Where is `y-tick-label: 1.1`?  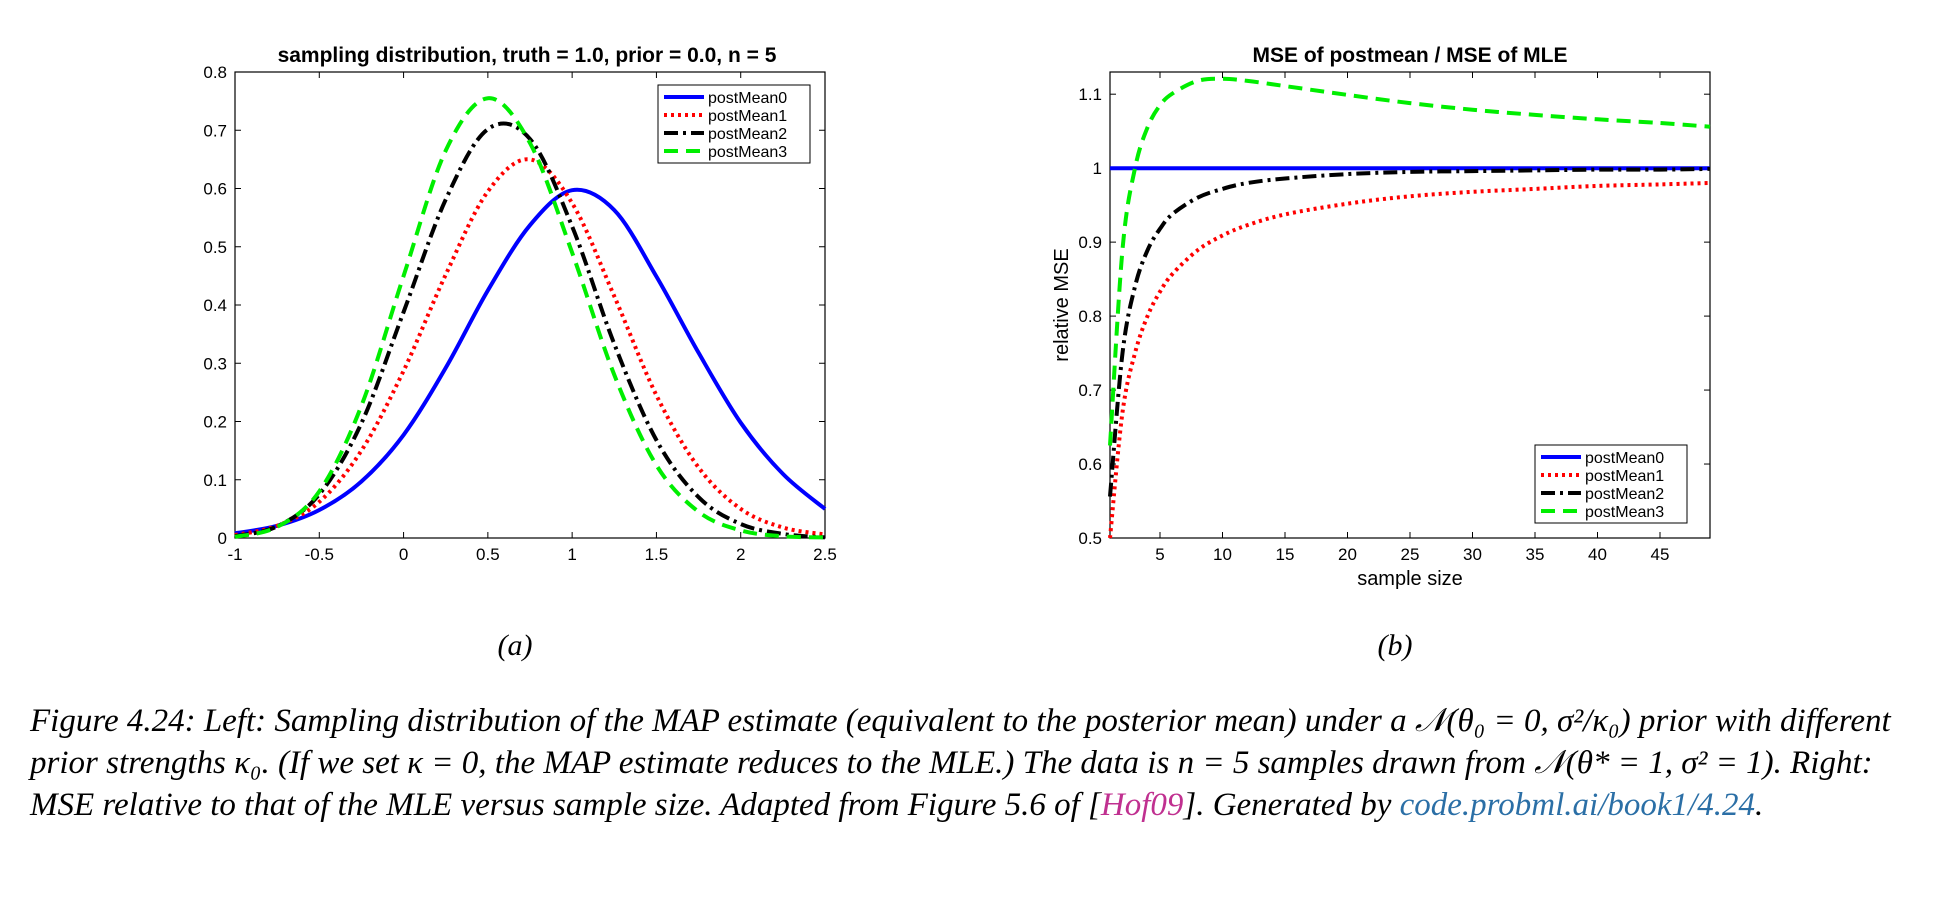
y-tick-label: 1.1 is located at coordinates (1090, 94).